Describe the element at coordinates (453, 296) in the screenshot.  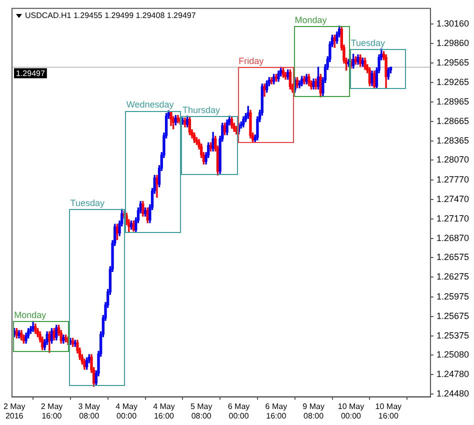
I see `y-tick-label: 1.25975` at that location.